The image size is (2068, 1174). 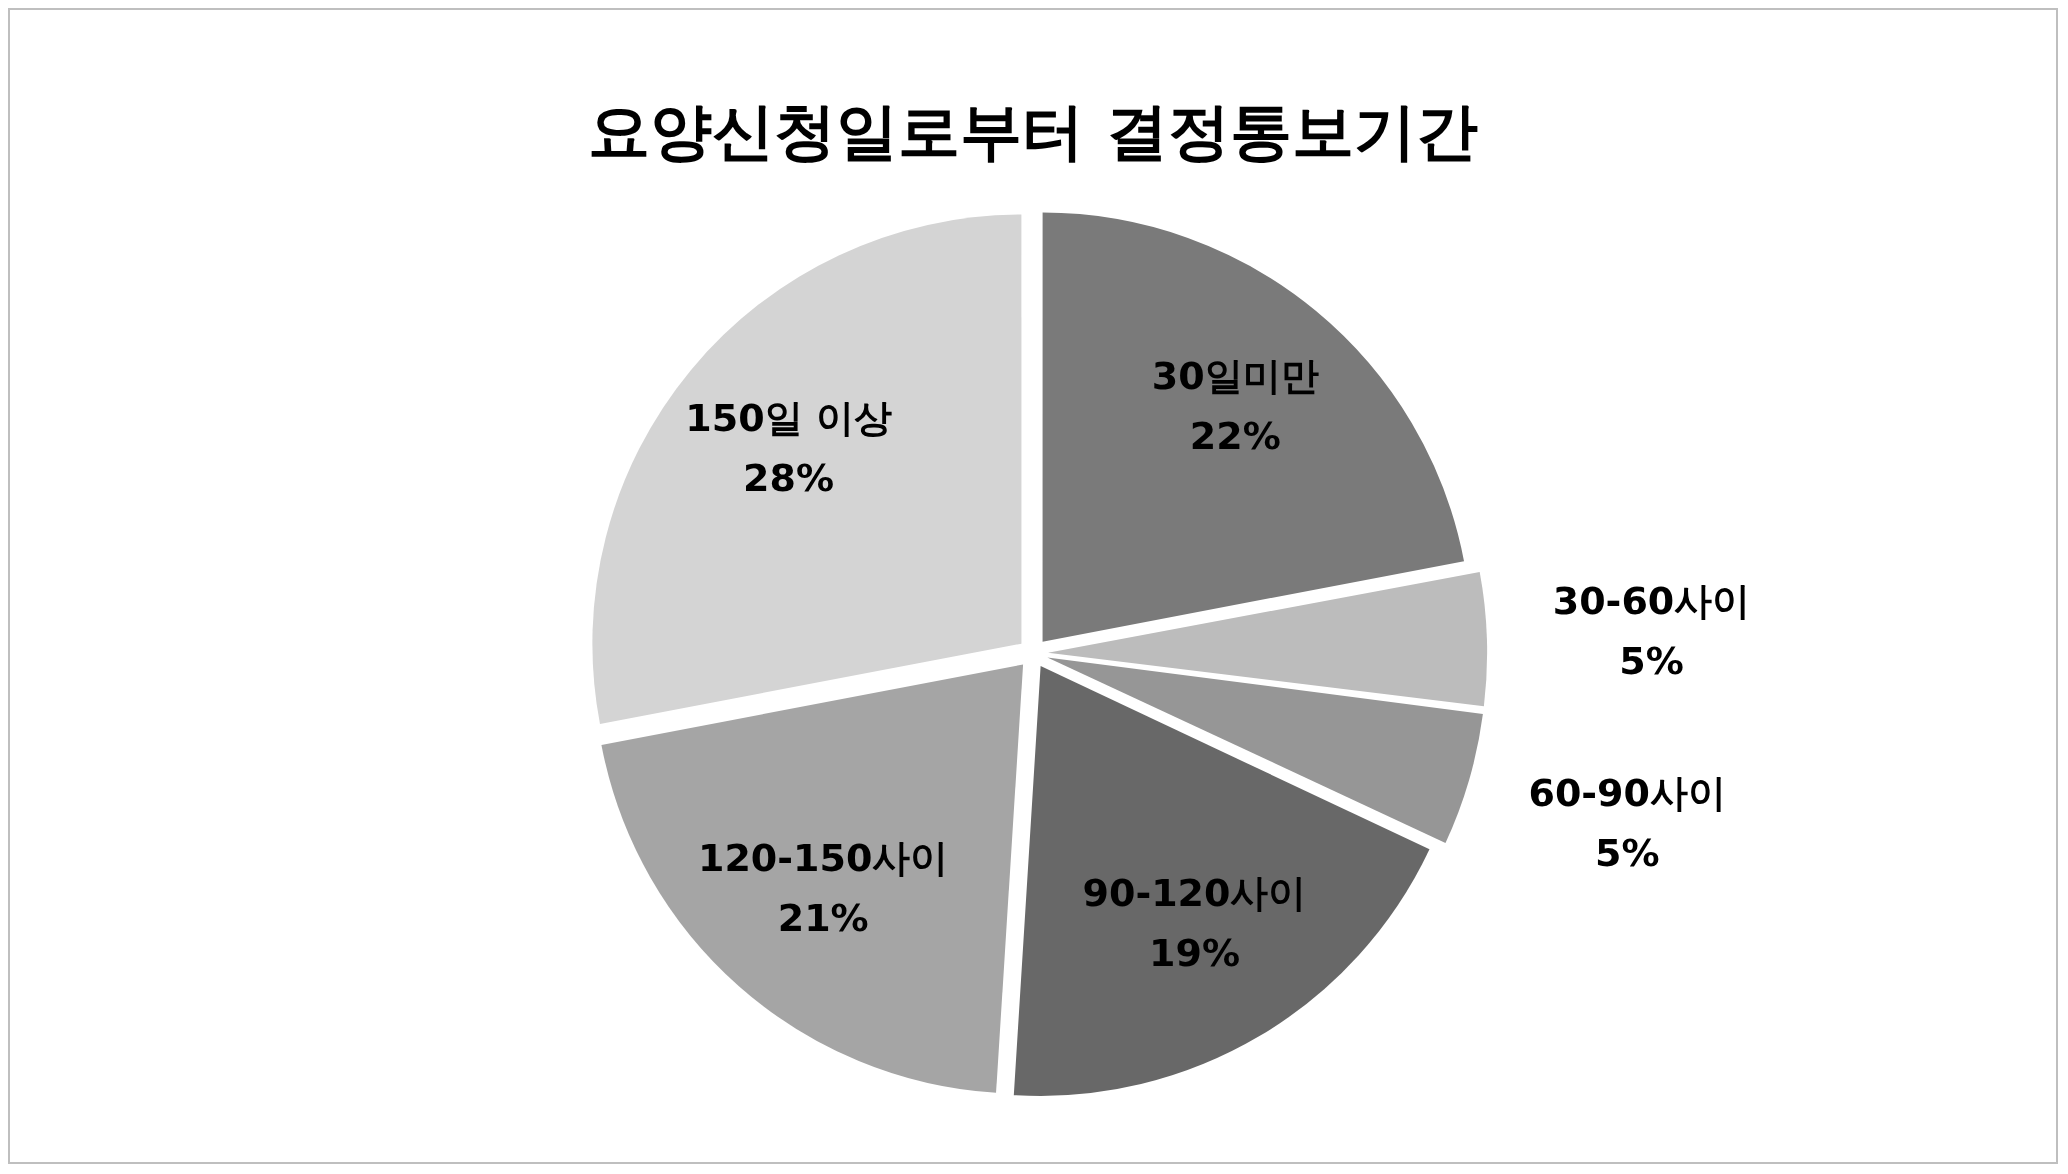 What do you see at coordinates (1033, 132) in the screenshot?
I see `chart-title: 요양신청일로부터 결정통보기간` at bounding box center [1033, 132].